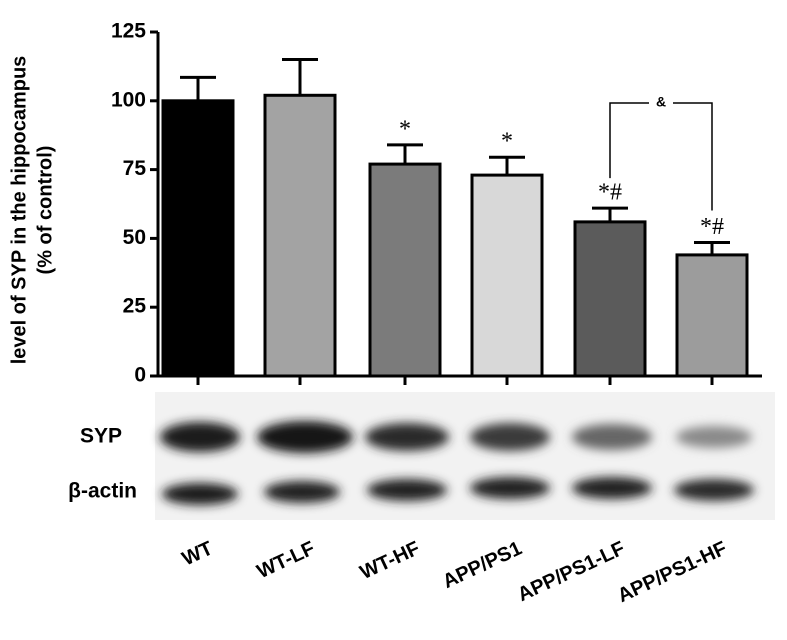 The height and width of the screenshot is (640, 787). Describe the element at coordinates (482, 565) in the screenshot. I see `x-tick-label: APP/PS1` at that location.